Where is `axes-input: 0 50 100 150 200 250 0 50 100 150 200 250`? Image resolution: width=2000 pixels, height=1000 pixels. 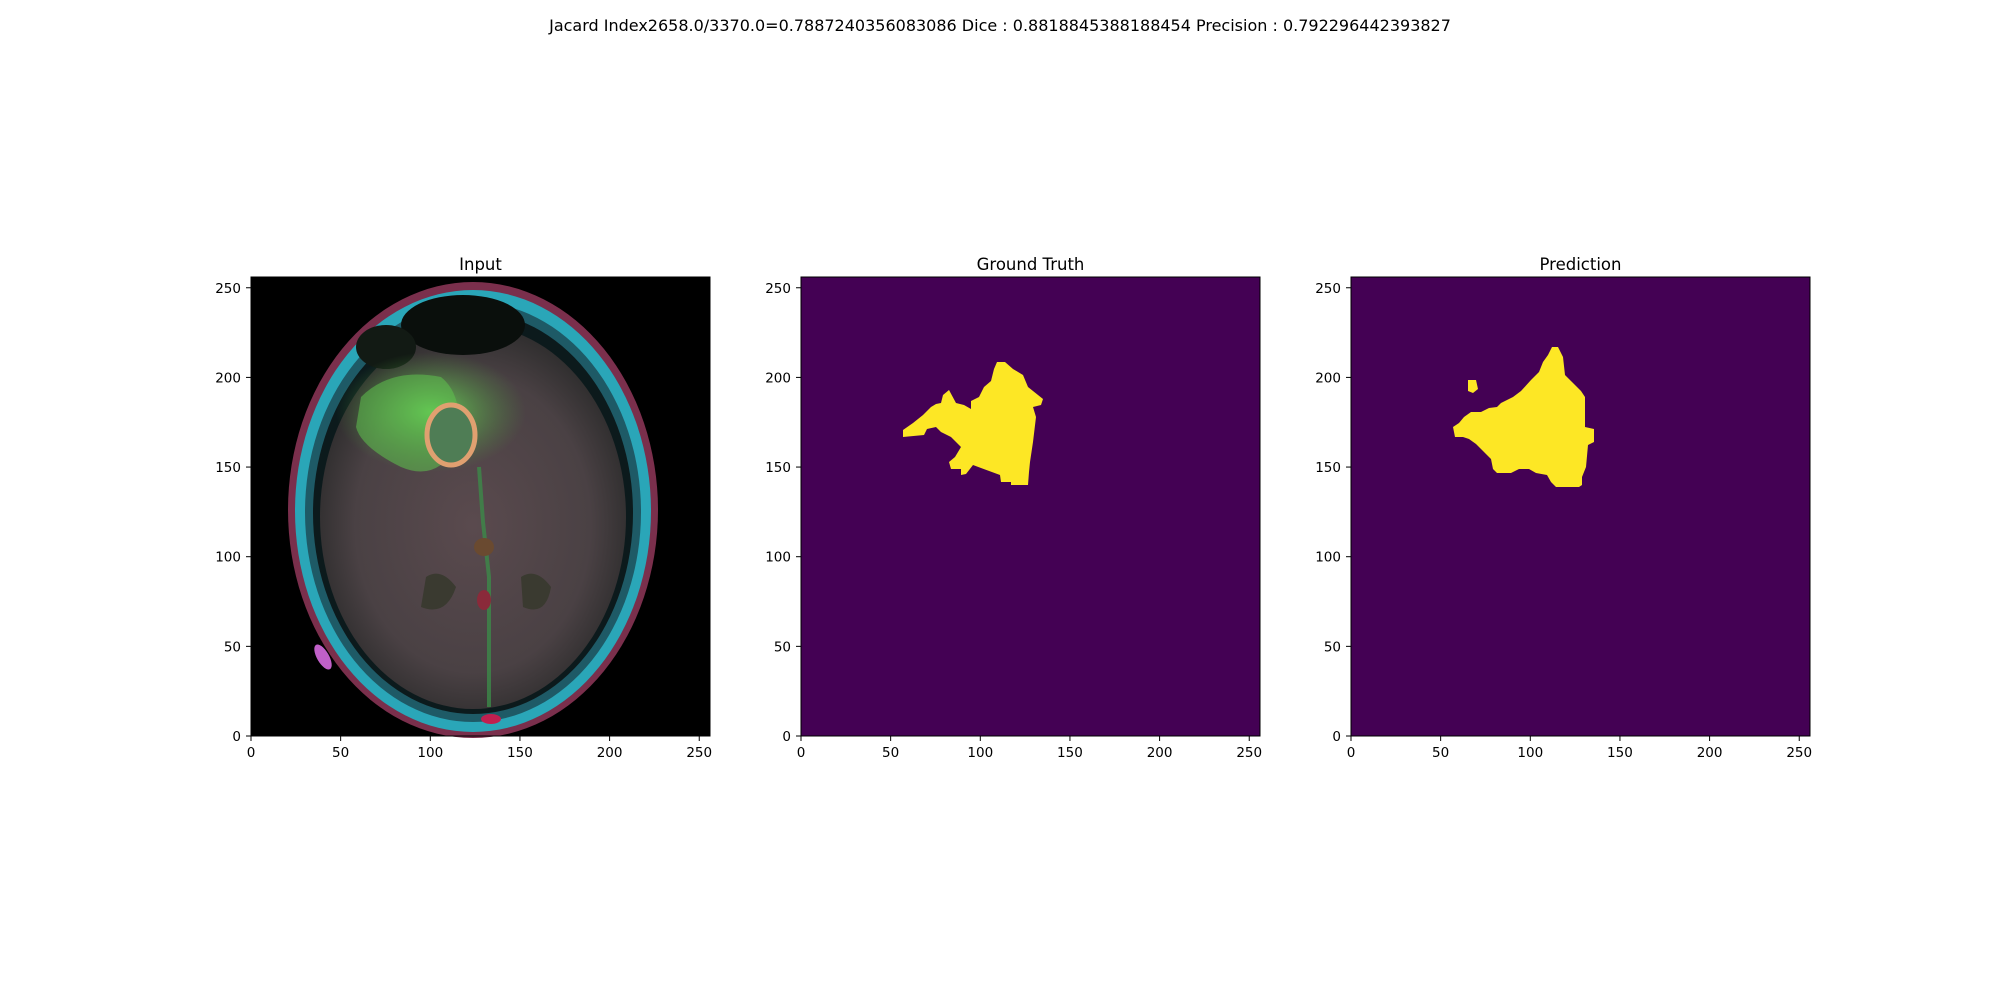 axes-input: 0 50 100 150 200 250 0 50 100 150 200 250 is located at coordinates (463, 518).